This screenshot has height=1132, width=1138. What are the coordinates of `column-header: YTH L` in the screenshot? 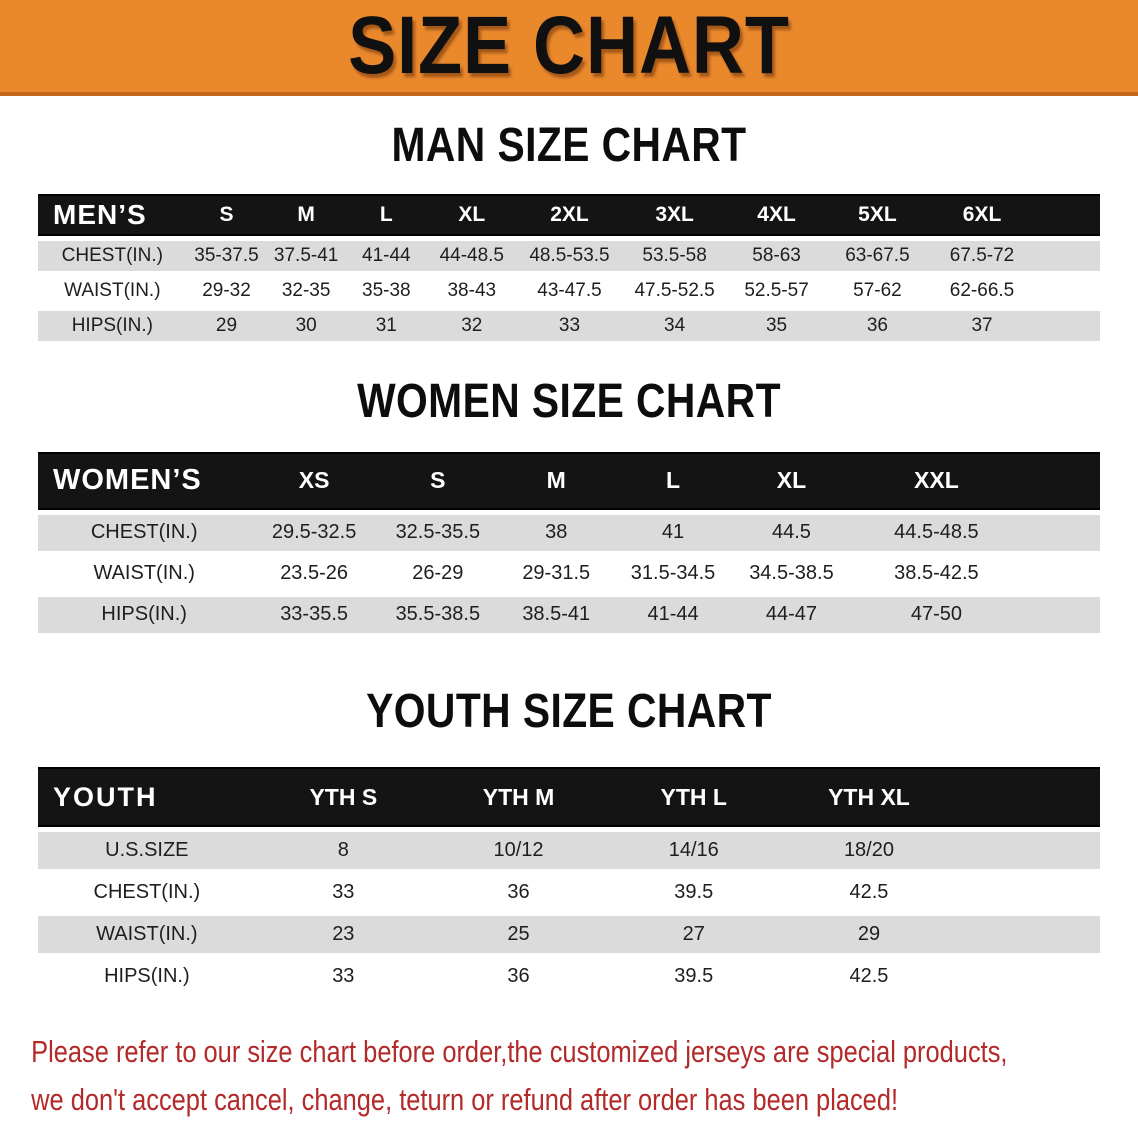 It's located at (694, 797).